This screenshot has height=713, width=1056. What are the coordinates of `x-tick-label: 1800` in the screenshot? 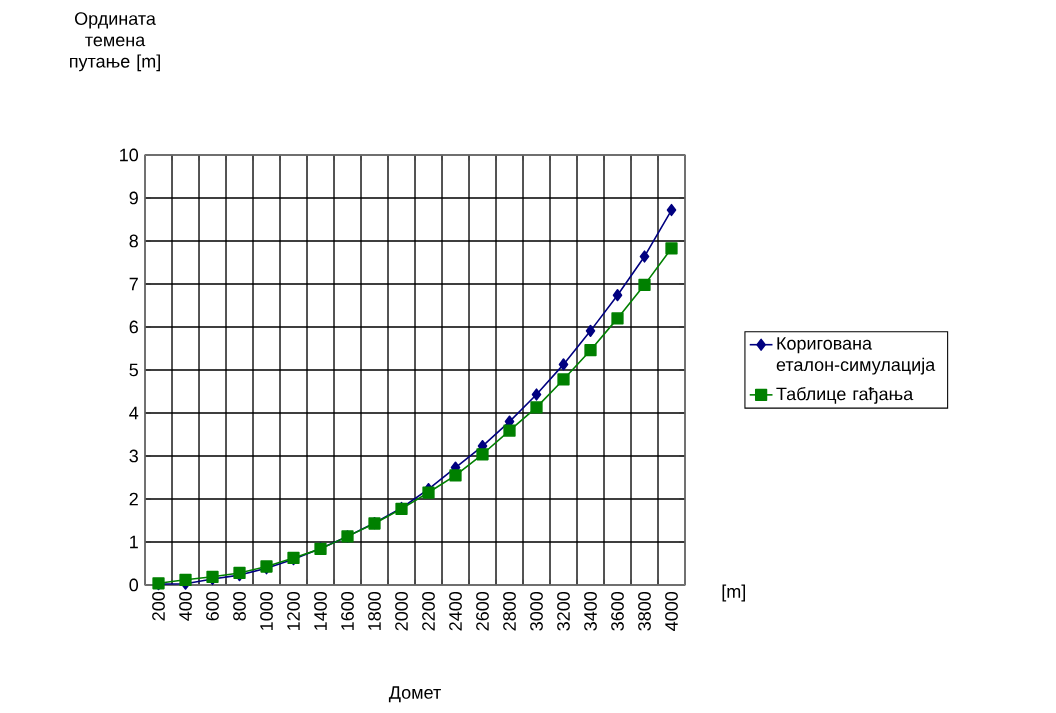 It's located at (374, 610).